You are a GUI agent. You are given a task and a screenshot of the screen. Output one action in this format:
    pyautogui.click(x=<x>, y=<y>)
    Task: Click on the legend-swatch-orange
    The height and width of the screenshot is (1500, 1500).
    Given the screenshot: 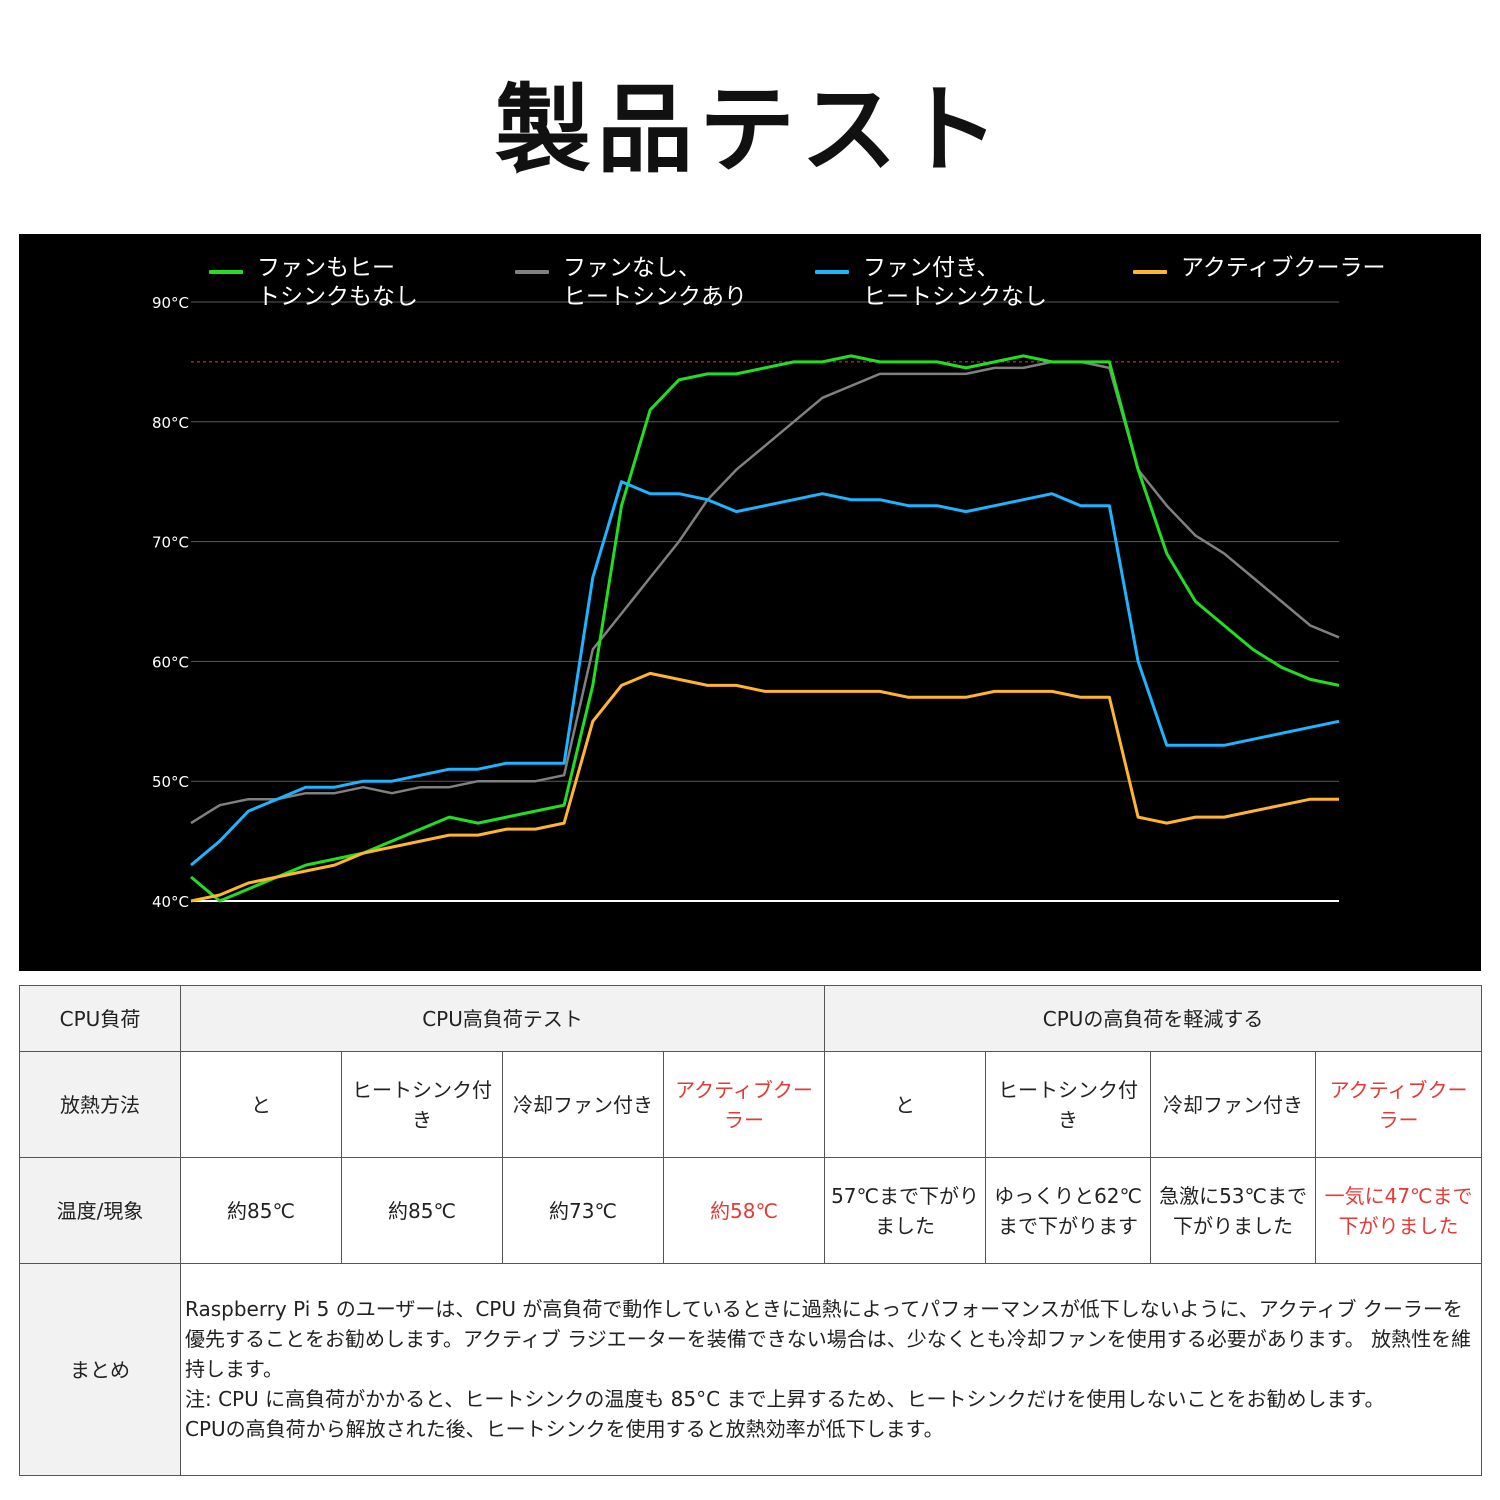 What is the action you would take?
    pyautogui.click(x=1150, y=272)
    